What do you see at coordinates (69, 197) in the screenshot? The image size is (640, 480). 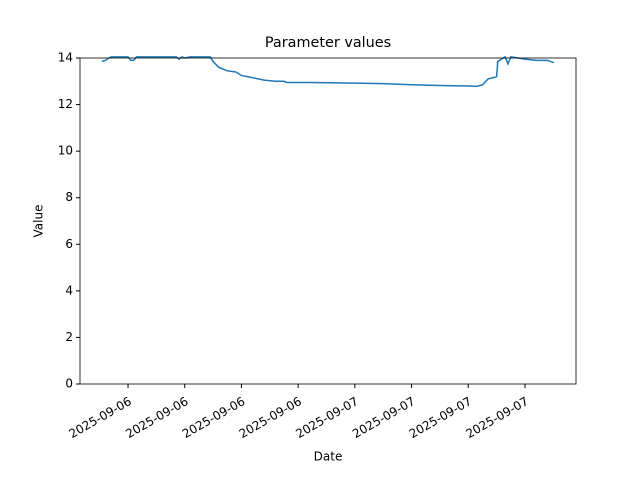 I see `y-tick-label: 8` at bounding box center [69, 197].